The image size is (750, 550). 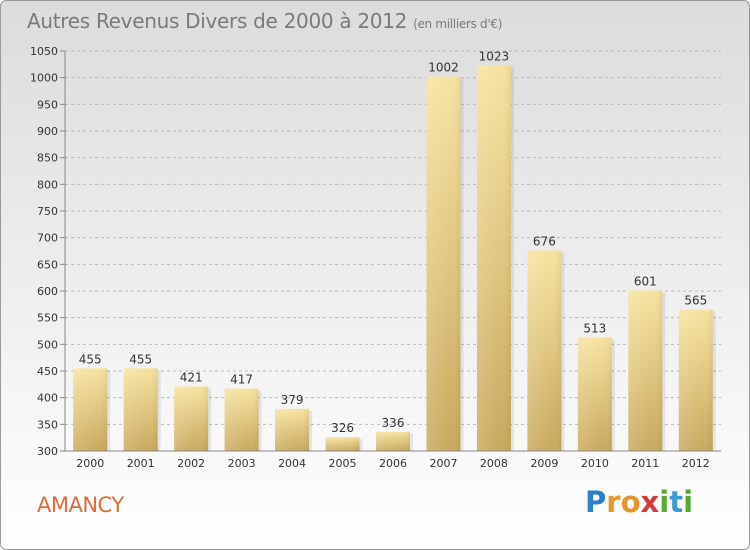 What do you see at coordinates (47, 344) in the screenshot?
I see `y-tick-label: 500` at bounding box center [47, 344].